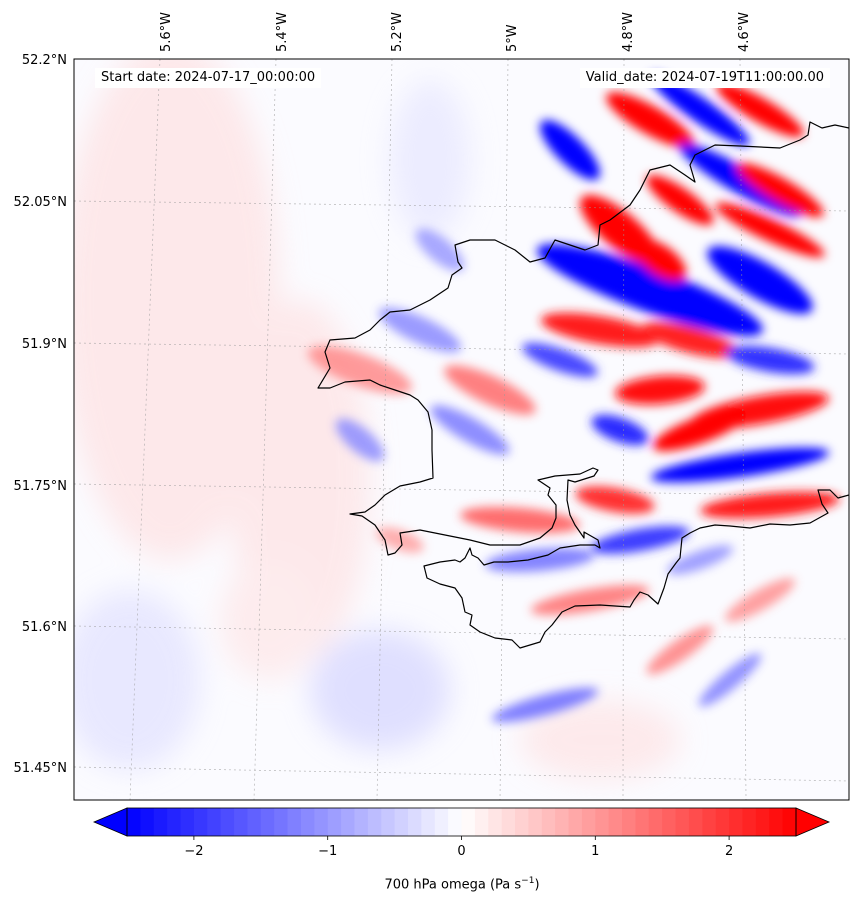 This screenshot has width=859, height=908. What do you see at coordinates (455, 32) in the screenshot?
I see `longitude-labels: 5.6°W 5.4°W 5.2°W 5°W 4.8°W 4.6°W` at bounding box center [455, 32].